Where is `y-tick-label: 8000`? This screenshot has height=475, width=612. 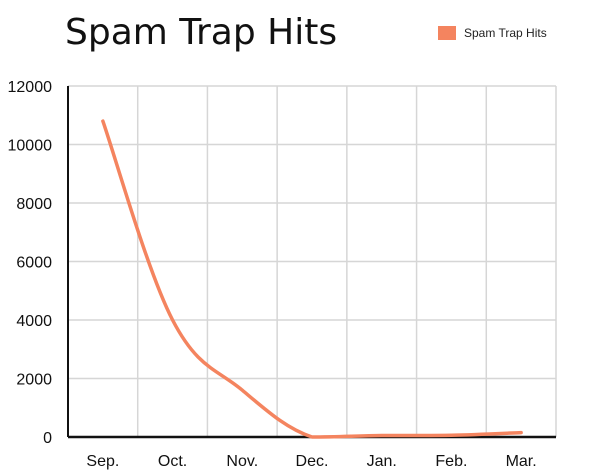 y-tick-label: 8000 is located at coordinates (34, 204).